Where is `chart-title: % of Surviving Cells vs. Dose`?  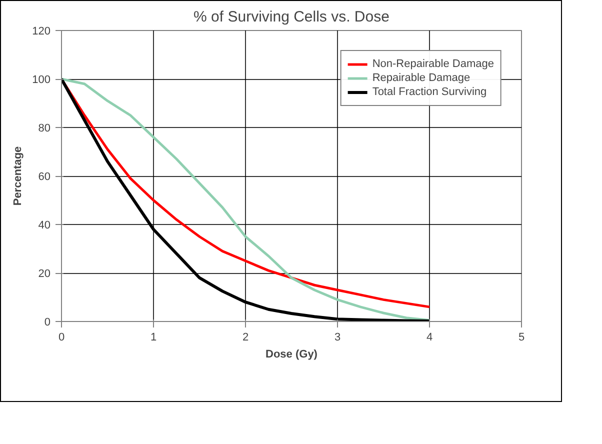
chart-title: % of Surviving Cells vs. Dose is located at coordinates (292, 17).